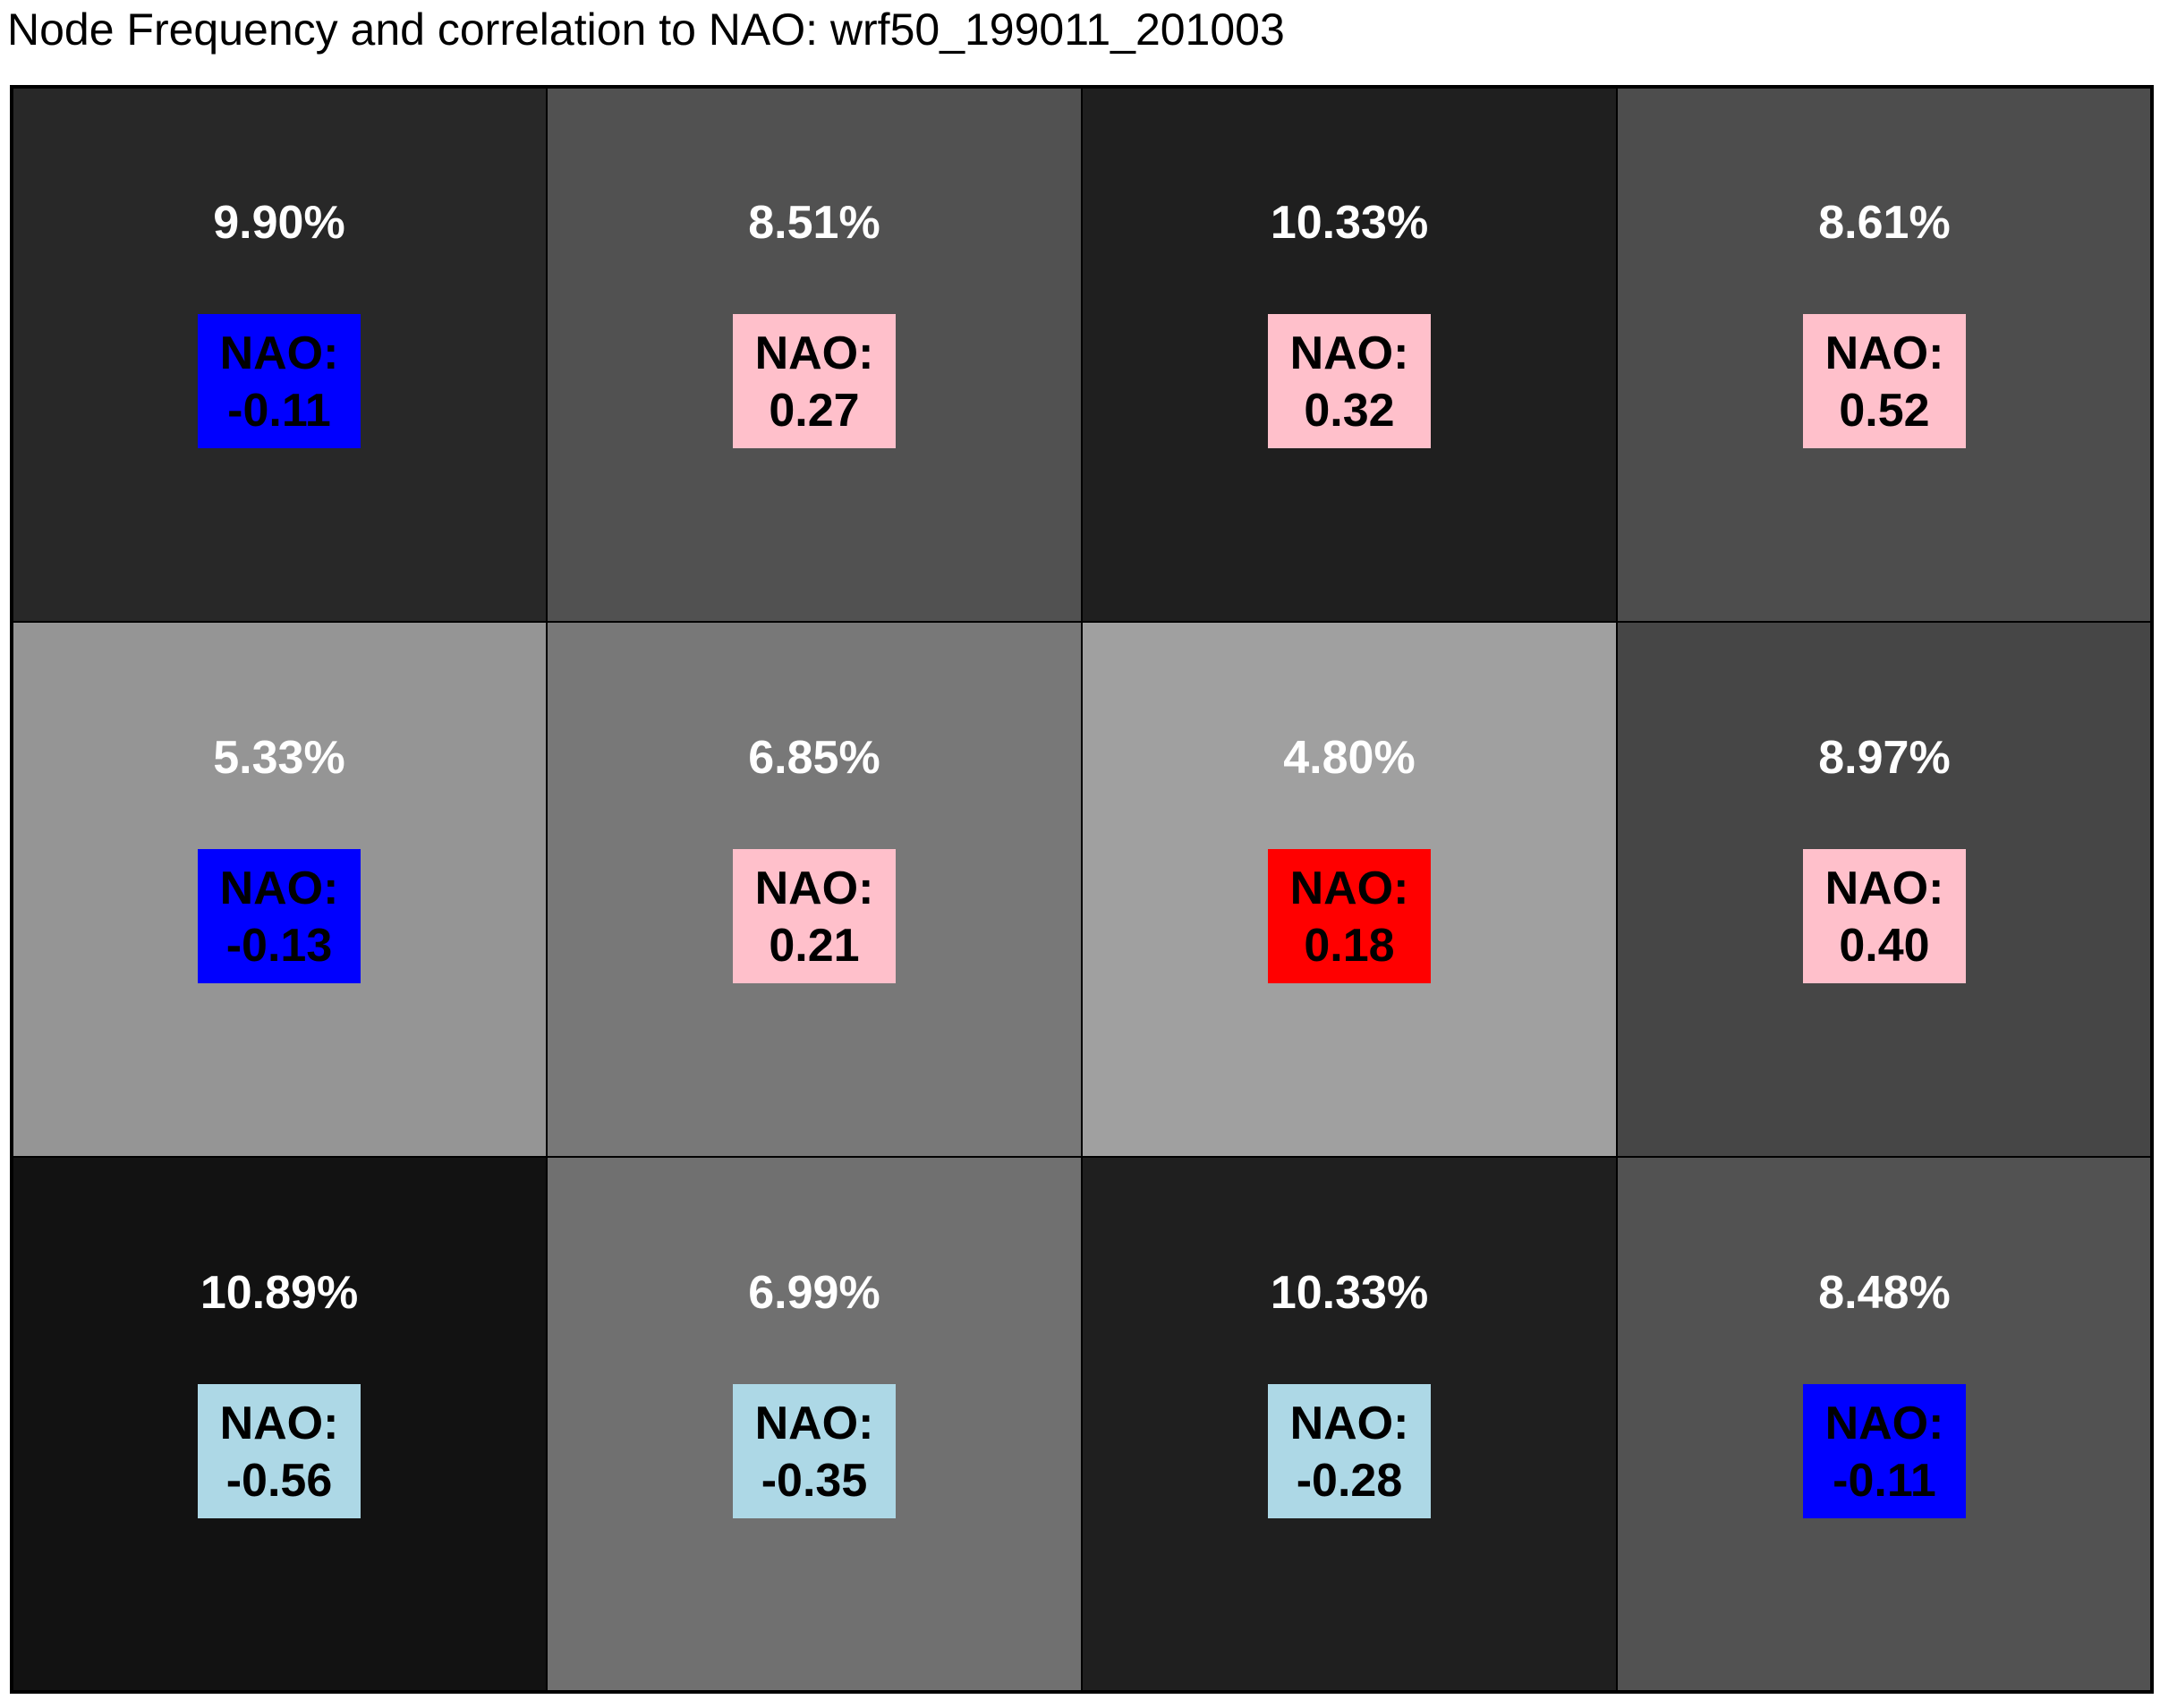  What do you see at coordinates (814, 888) in the screenshot?
I see `nao-label-6: NAO:` at bounding box center [814, 888].